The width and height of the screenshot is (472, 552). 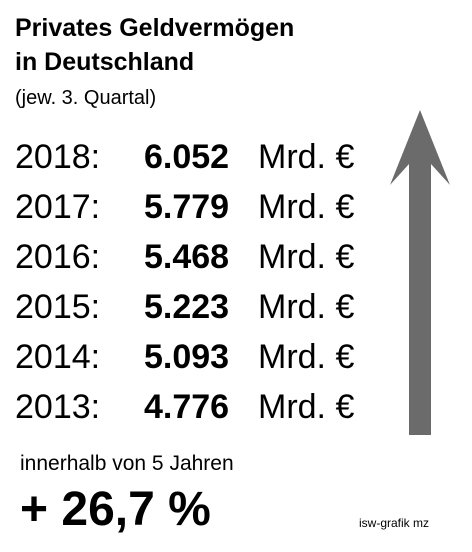 I want to click on year-label: 2014:, so click(x=58, y=357).